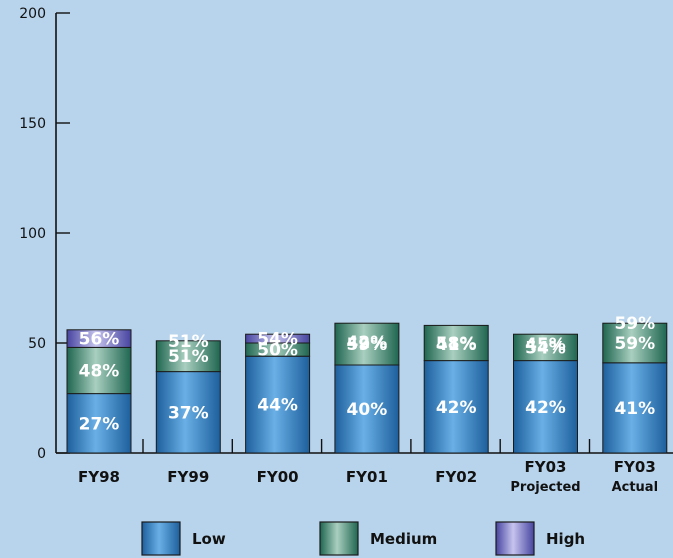 This screenshot has width=673, height=558. I want to click on x-category-label: FY98, so click(99, 477).